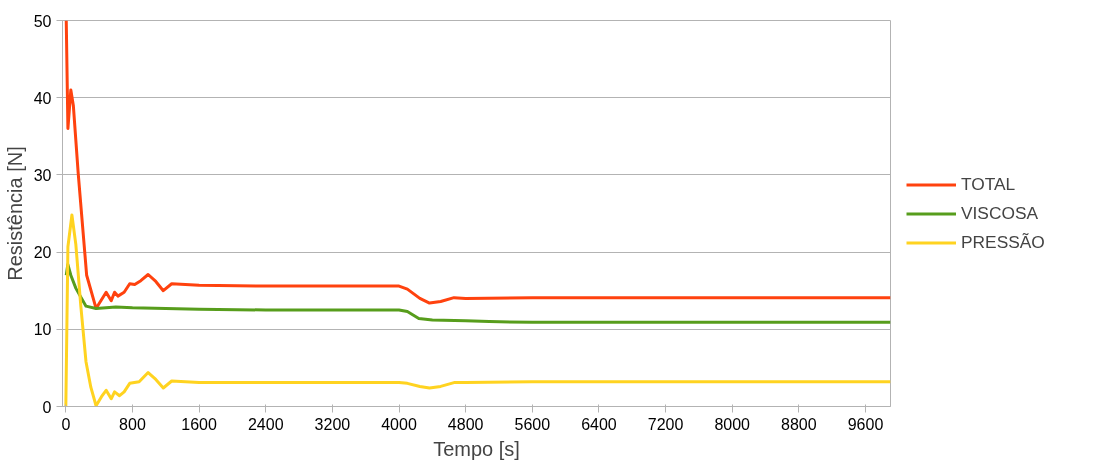 Image resolution: width=1099 pixels, height=462 pixels. I want to click on x-tick-label: 4800, so click(465, 424).